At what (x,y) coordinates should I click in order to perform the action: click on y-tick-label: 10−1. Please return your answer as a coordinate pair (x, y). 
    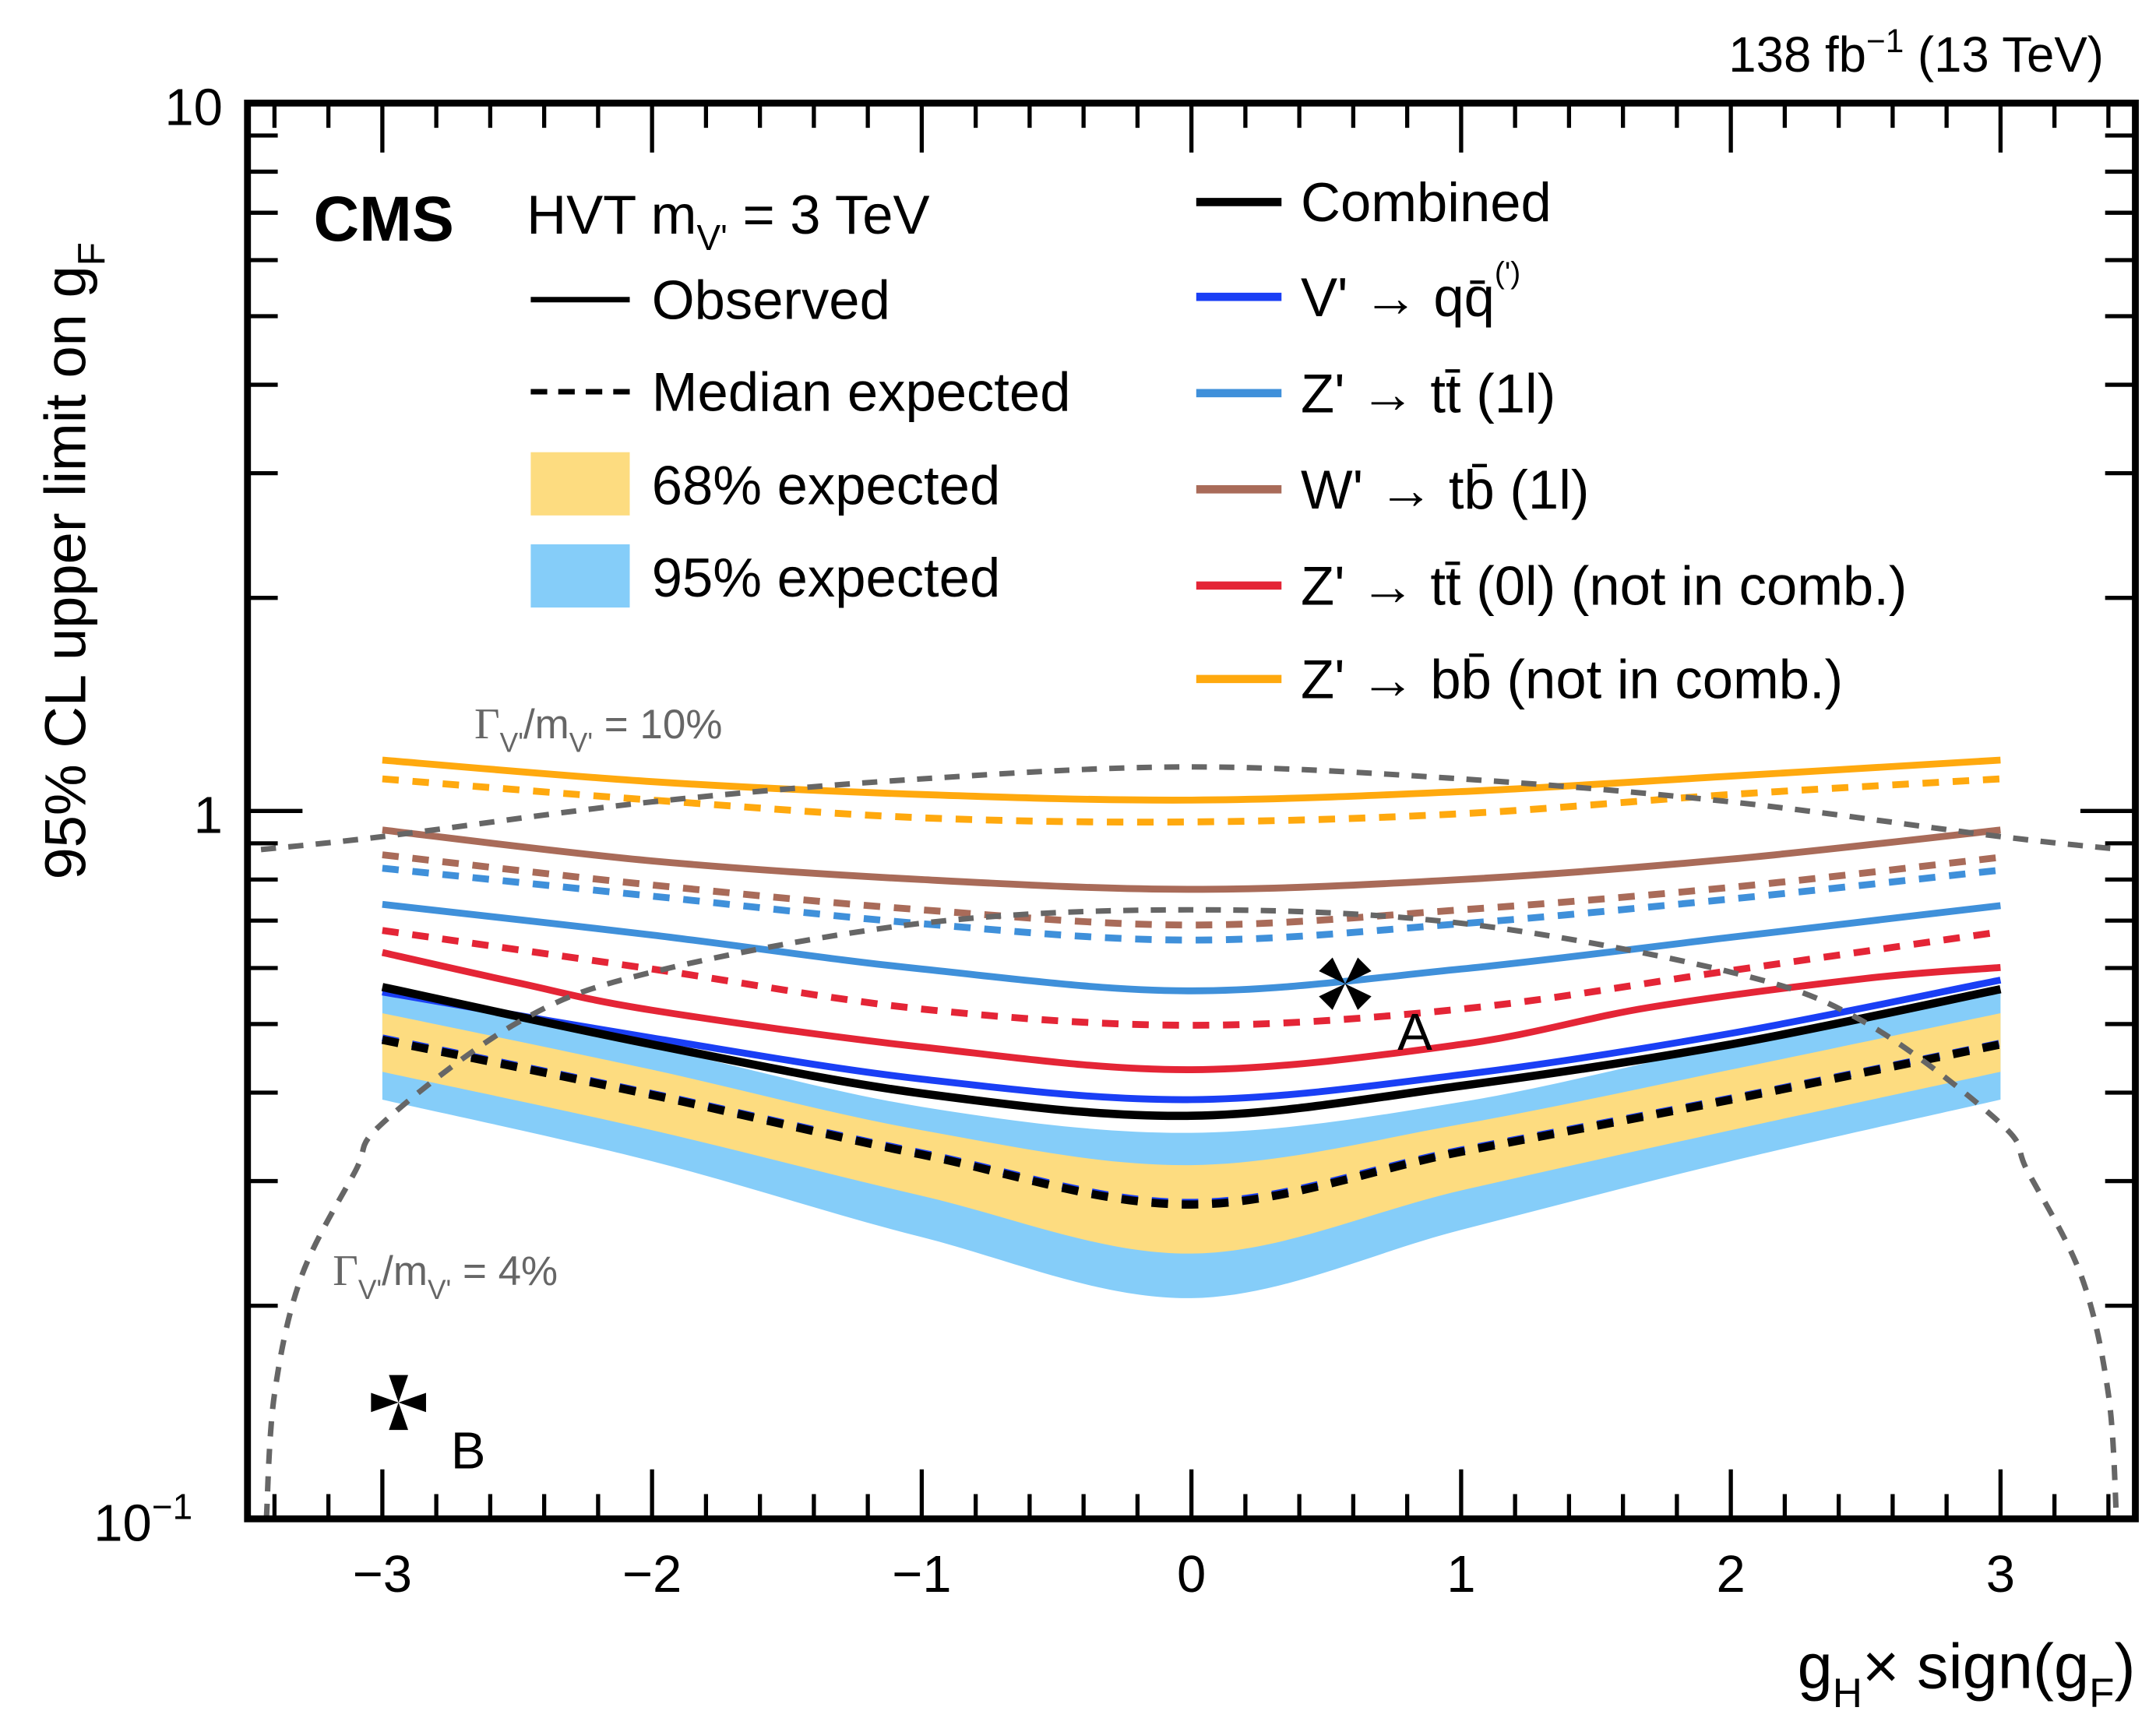
    Looking at the image, I should click on (142, 1519).